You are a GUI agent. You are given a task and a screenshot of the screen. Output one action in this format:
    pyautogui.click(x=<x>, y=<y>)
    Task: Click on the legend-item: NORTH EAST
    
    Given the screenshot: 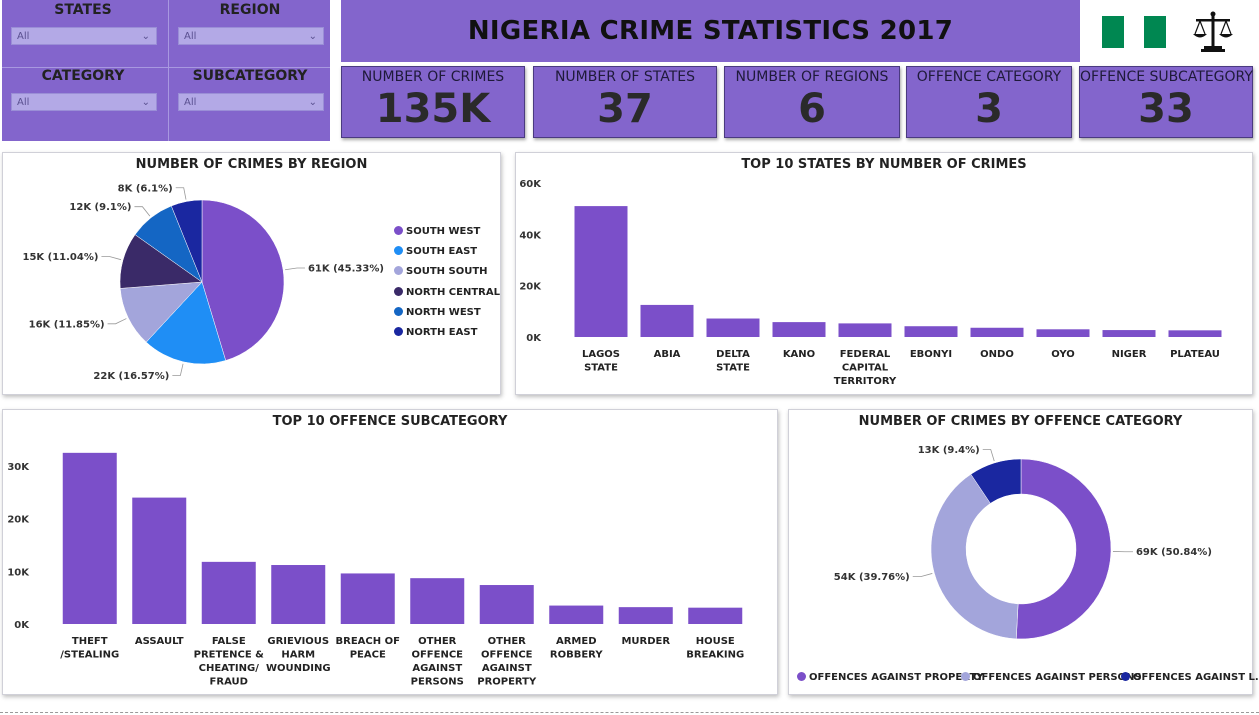 What is the action you would take?
    pyautogui.click(x=435, y=332)
    